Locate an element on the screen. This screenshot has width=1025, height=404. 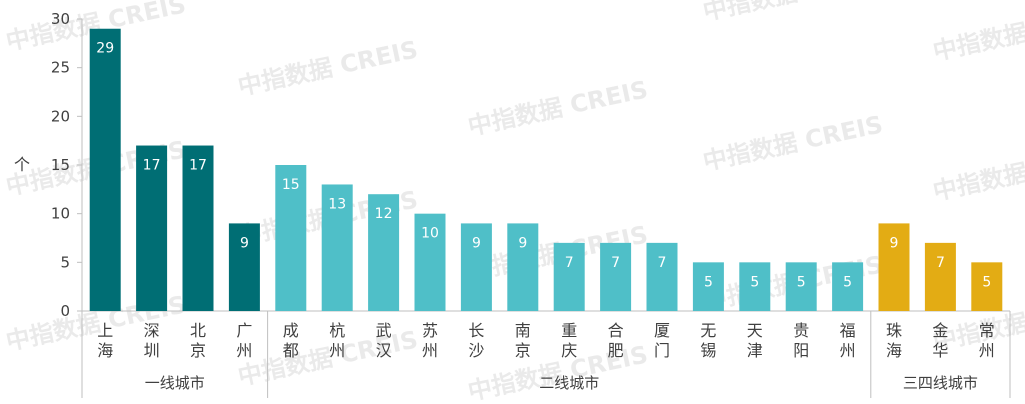
category-label: 金 is located at coordinates (940, 330).